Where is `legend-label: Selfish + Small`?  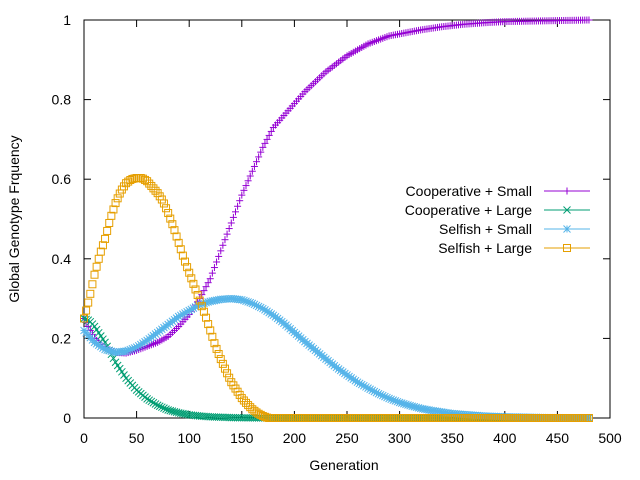
legend-label: Selfish + Small is located at coordinates (485, 229).